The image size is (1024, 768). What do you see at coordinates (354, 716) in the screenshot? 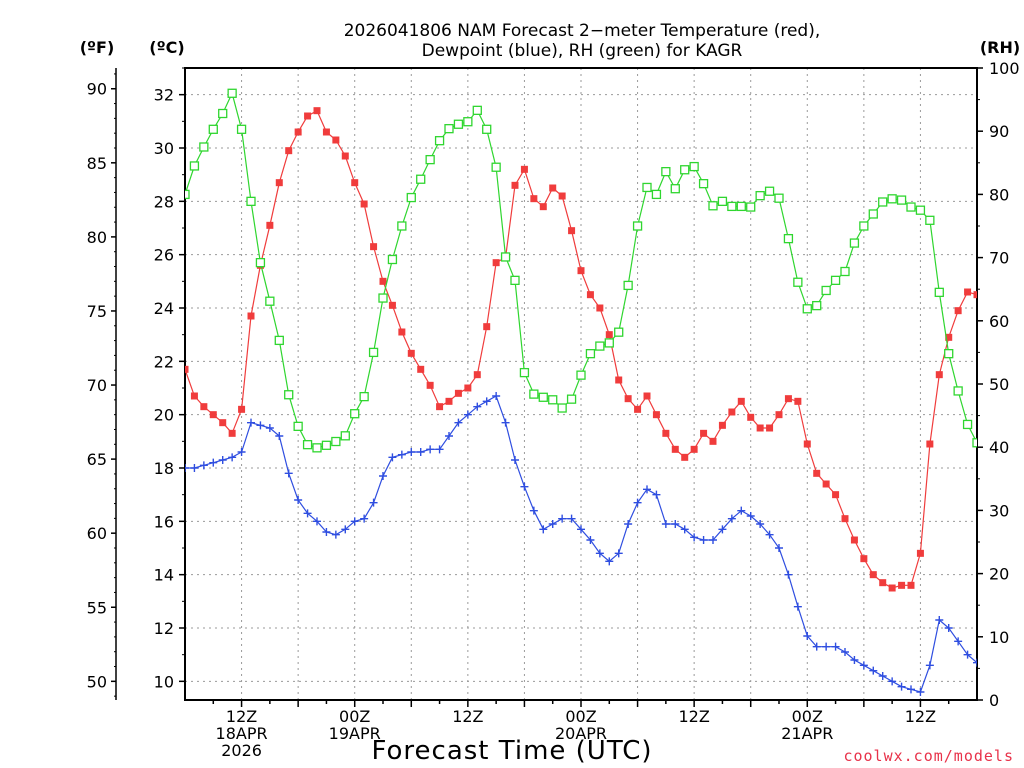
I see `x-tick-label: 00Z` at bounding box center [354, 716].